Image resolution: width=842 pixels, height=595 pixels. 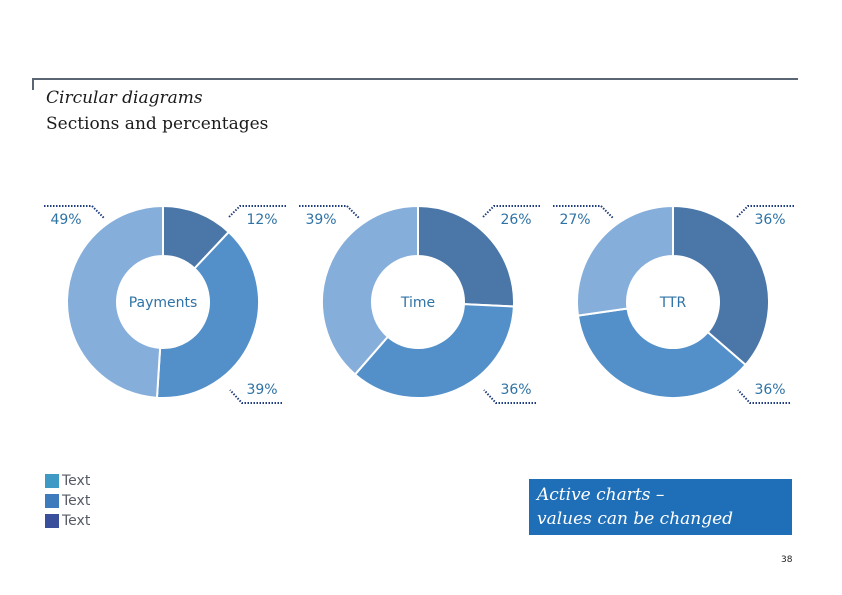 What do you see at coordinates (415, 79) in the screenshot?
I see `header-rule` at bounding box center [415, 79].